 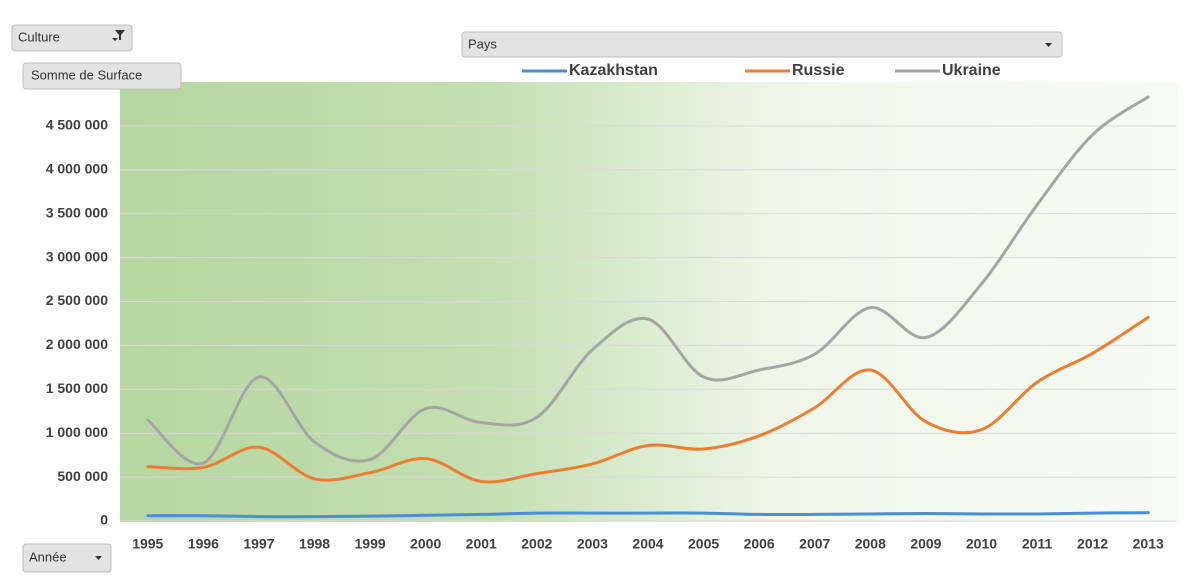 I want to click on legend-label: Ukraine, so click(x=971, y=70).